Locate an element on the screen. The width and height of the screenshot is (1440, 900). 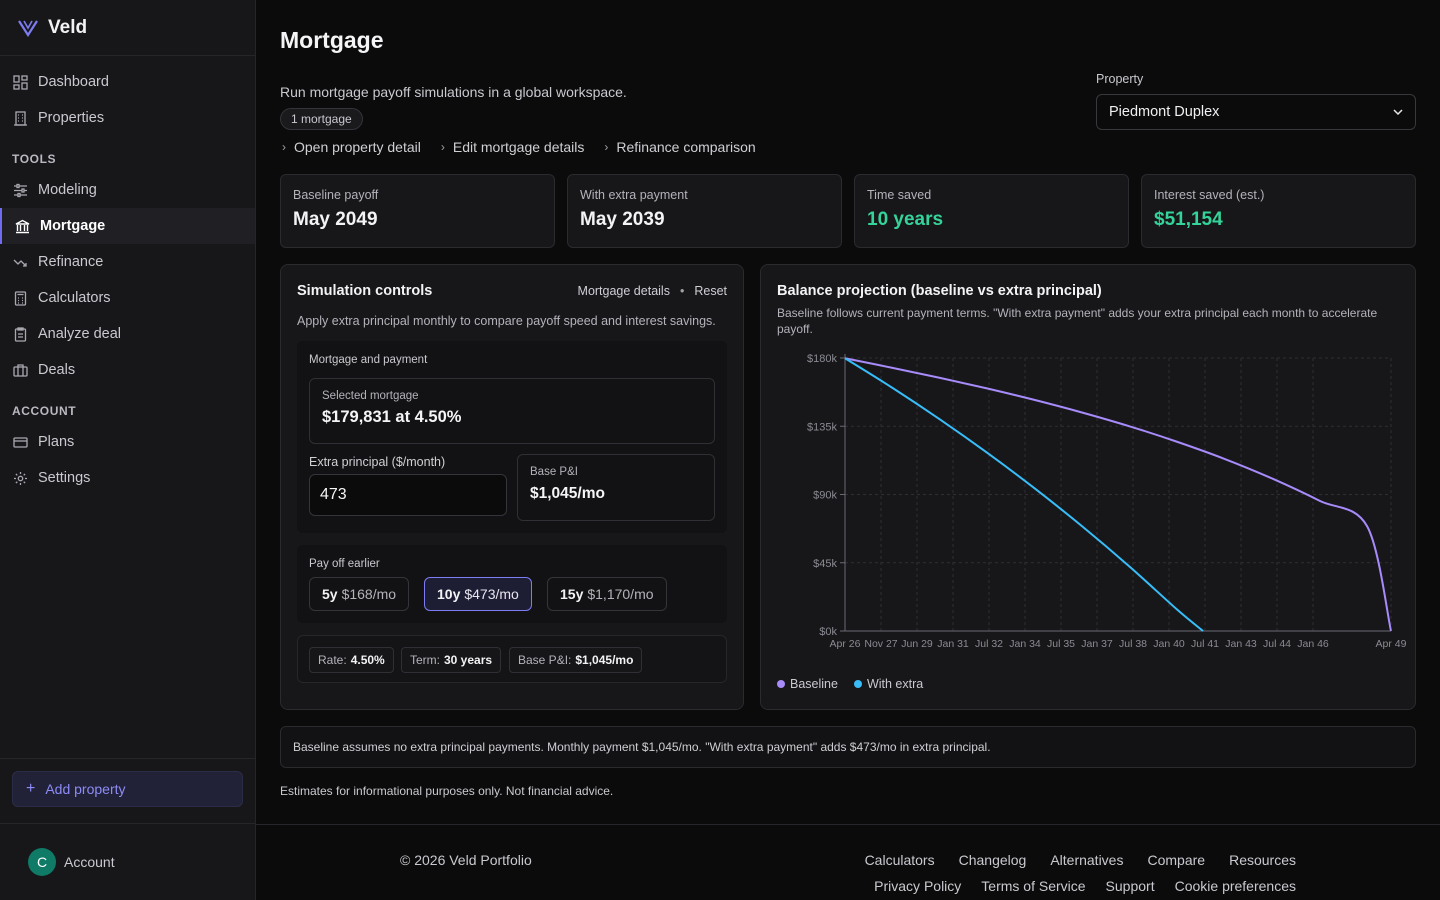
property-select: Piedmont Duplex is located at coordinates (1256, 112).